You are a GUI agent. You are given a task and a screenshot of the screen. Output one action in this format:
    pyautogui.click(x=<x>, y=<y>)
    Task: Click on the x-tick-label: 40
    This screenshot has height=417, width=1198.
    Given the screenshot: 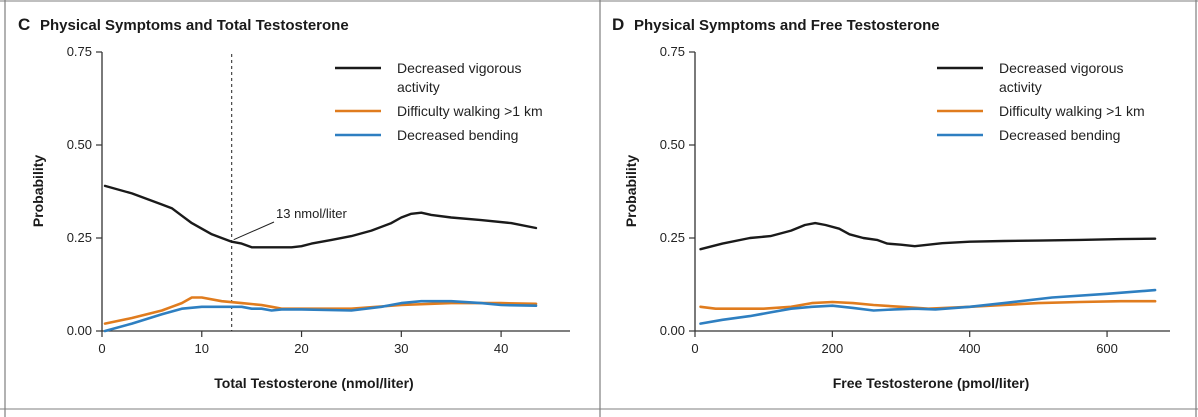 What is the action you would take?
    pyautogui.click(x=501, y=348)
    